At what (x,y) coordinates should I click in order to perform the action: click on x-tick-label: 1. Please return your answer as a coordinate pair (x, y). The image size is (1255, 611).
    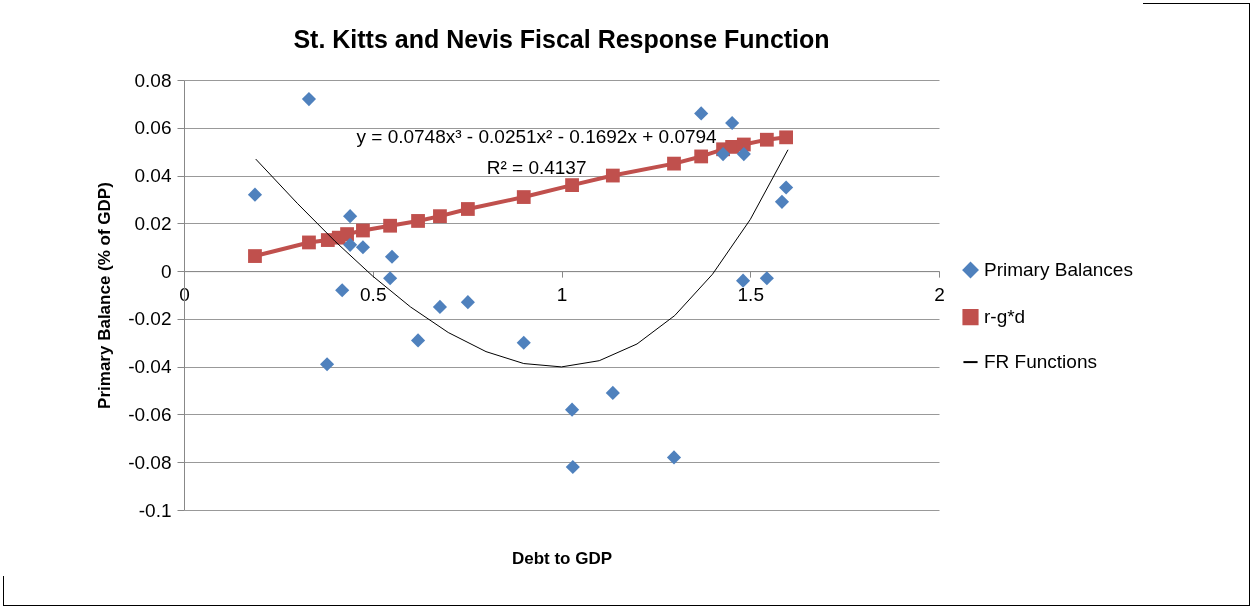
    Looking at the image, I should click on (562, 294).